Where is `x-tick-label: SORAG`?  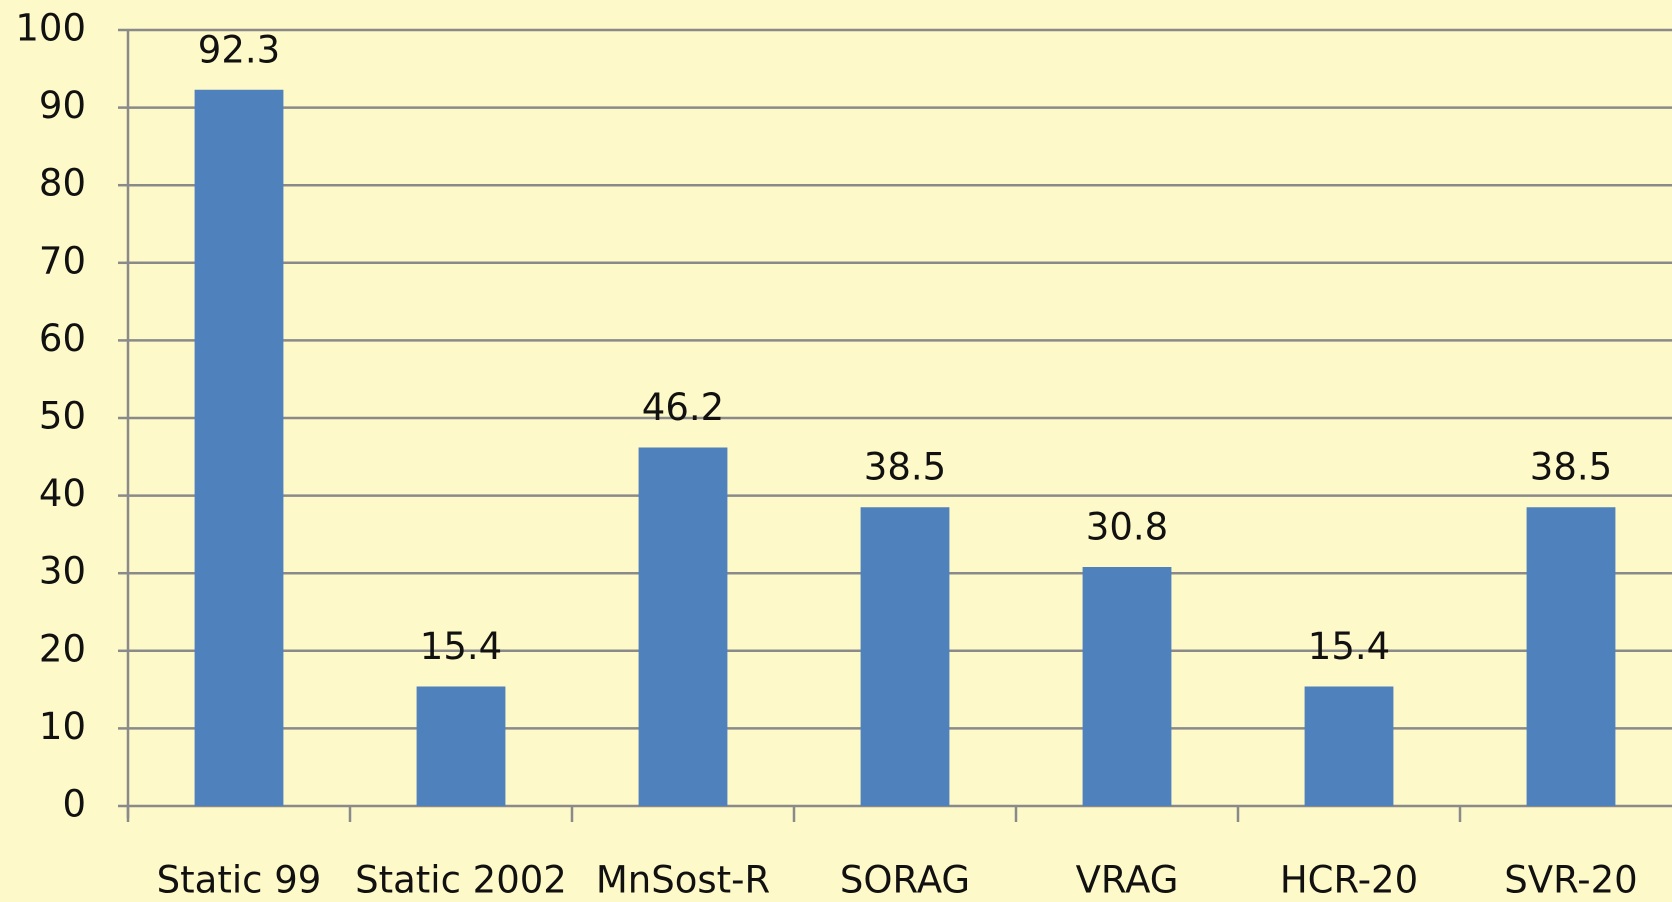 x-tick-label: SORAG is located at coordinates (905, 880).